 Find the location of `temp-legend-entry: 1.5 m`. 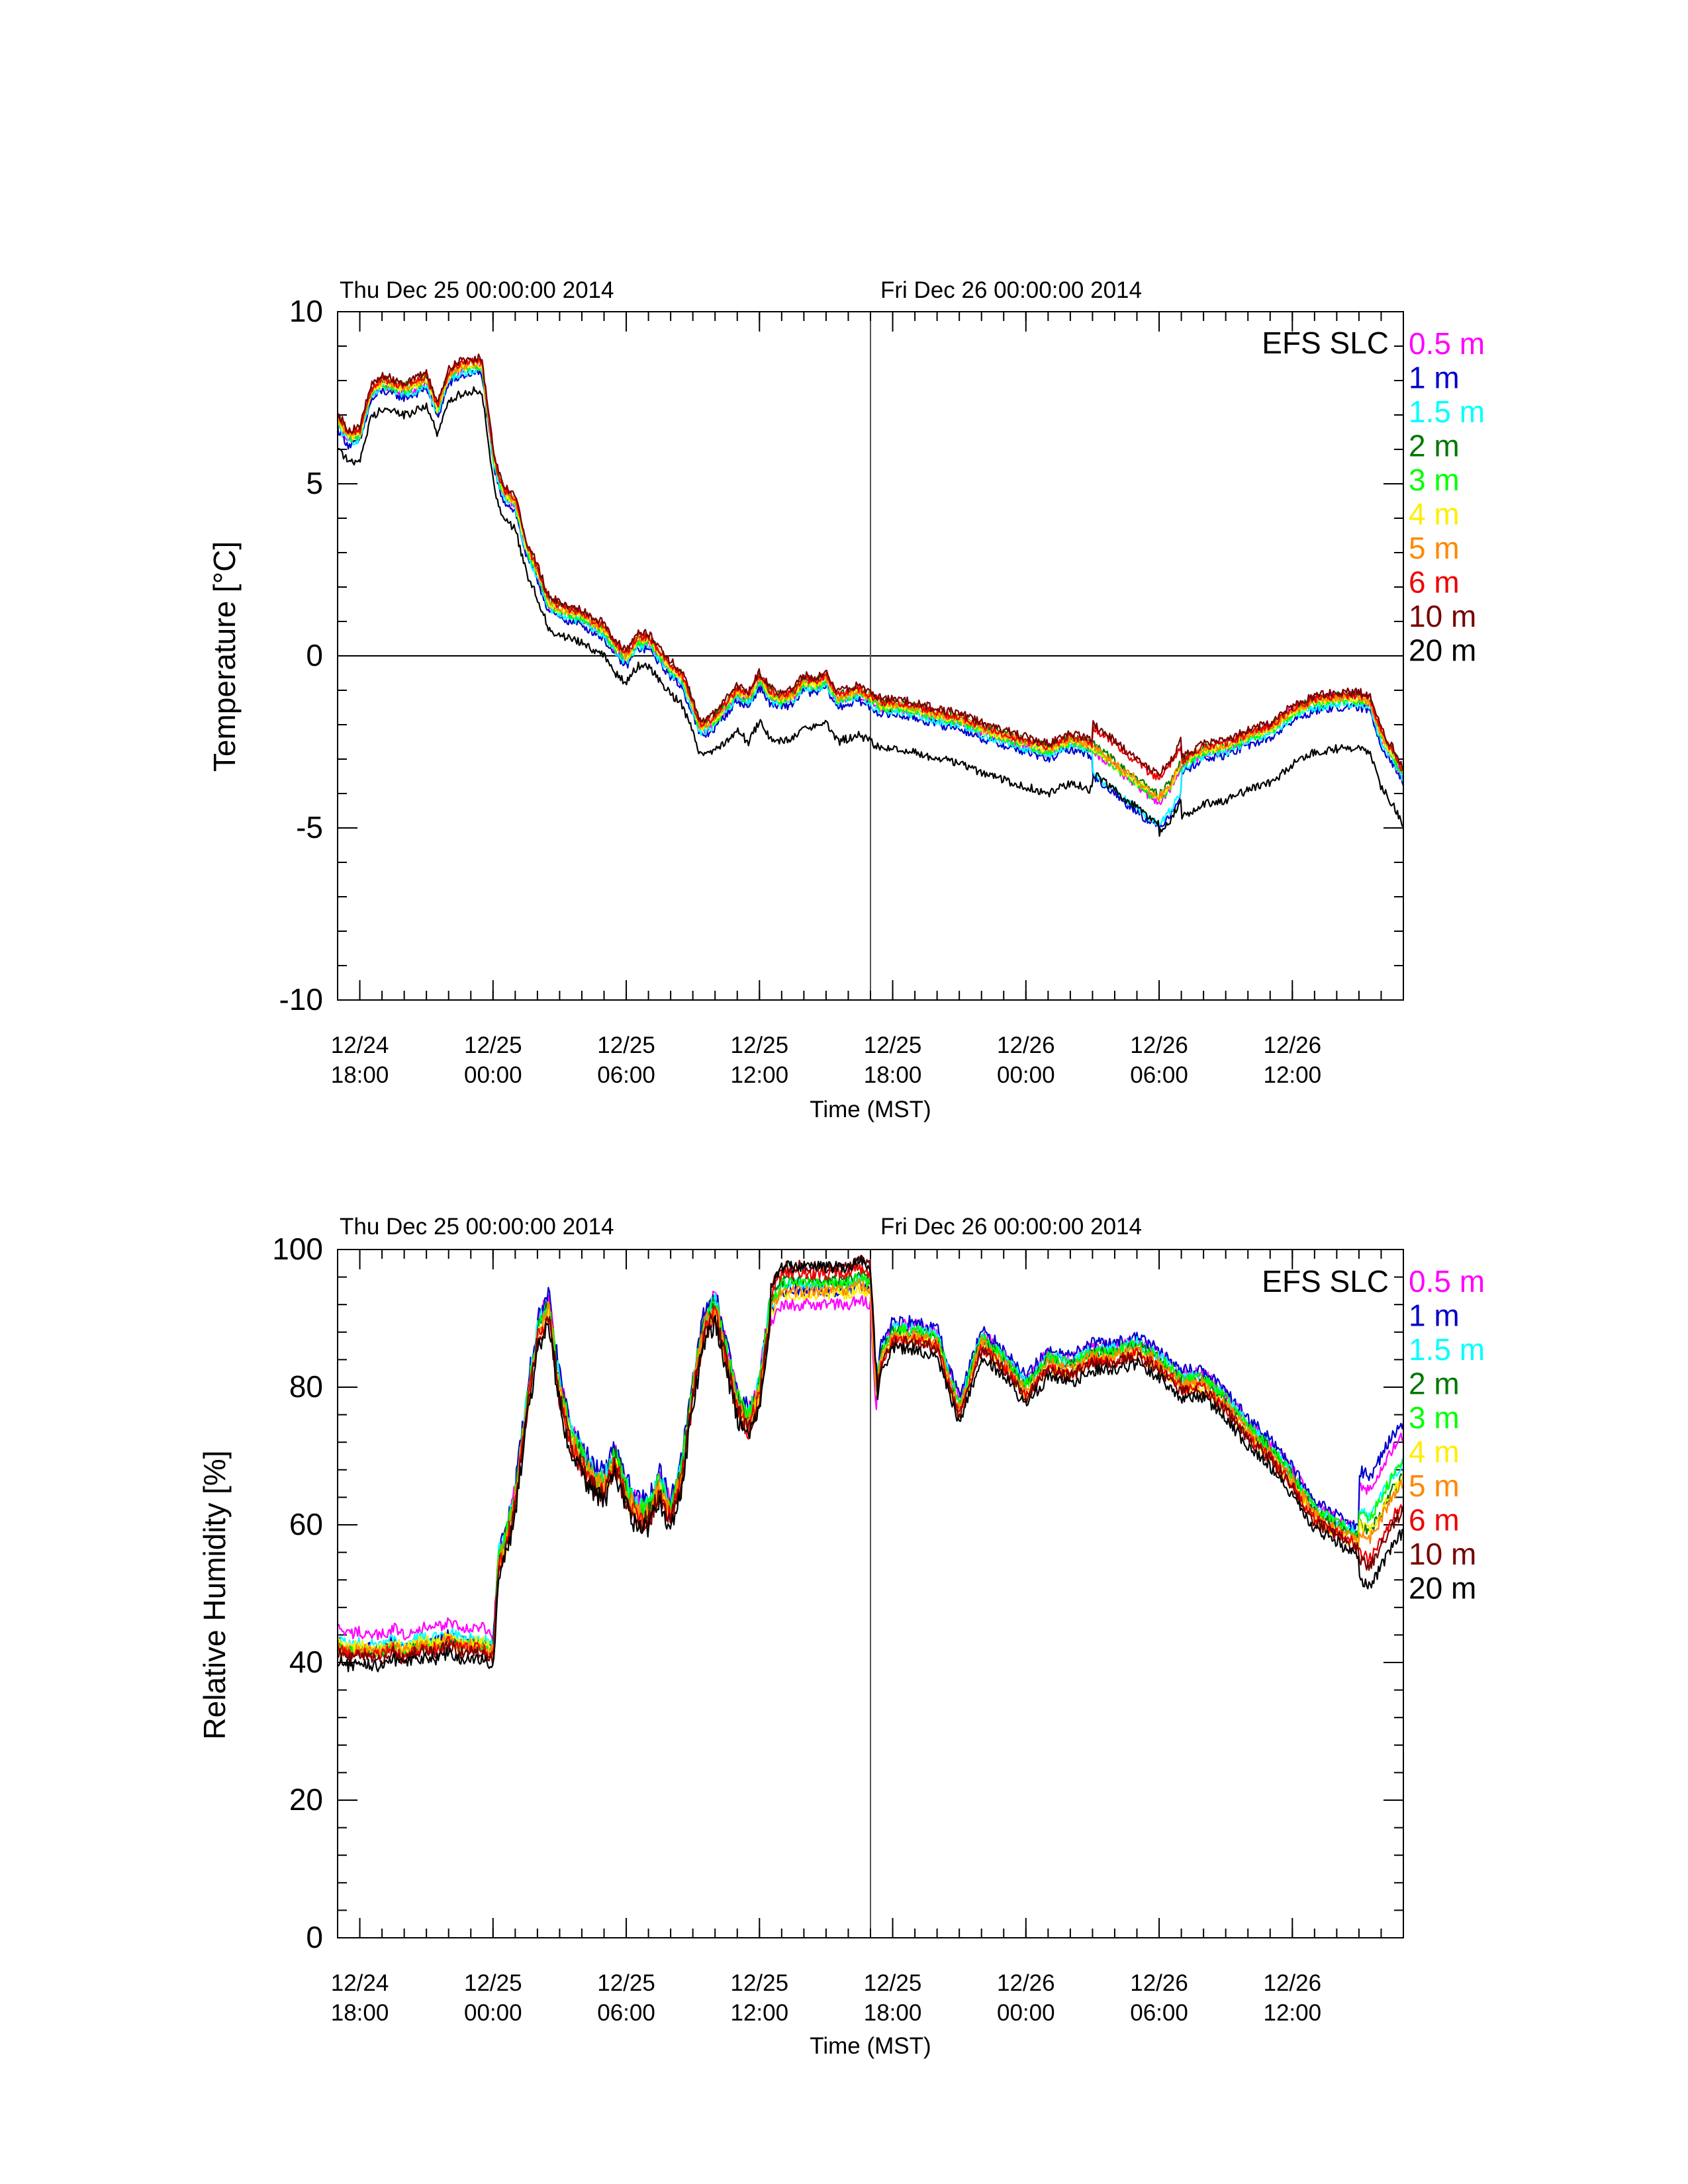

temp-legend-entry: 1.5 m is located at coordinates (1447, 412).